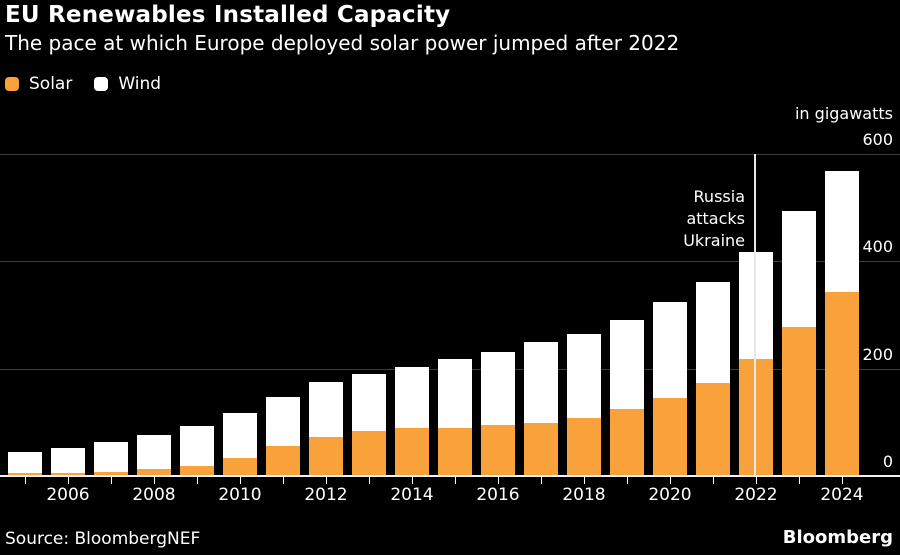  What do you see at coordinates (843, 113) in the screenshot?
I see `axis-unit-label: in gigawatts` at bounding box center [843, 113].